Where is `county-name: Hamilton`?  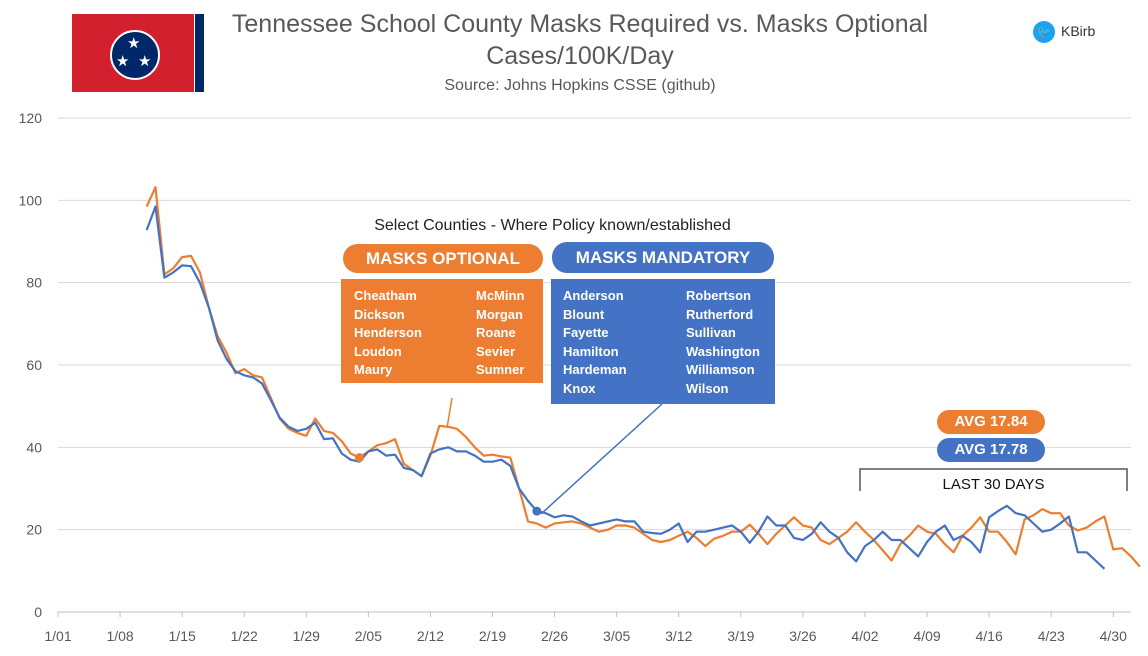 county-name: Hamilton is located at coordinates (591, 351).